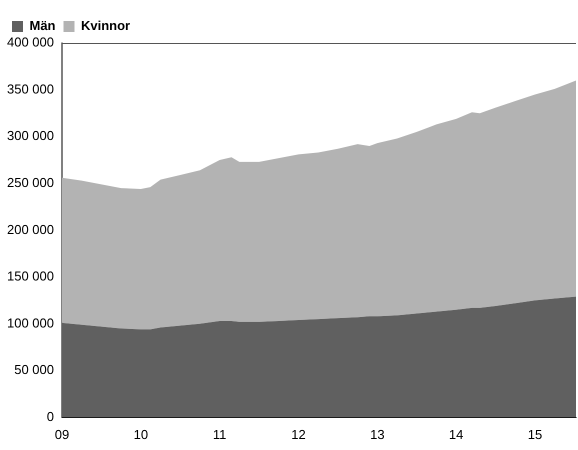 The width and height of the screenshot is (578, 450). Describe the element at coordinates (377, 434) in the screenshot. I see `x-tick-label: 13` at that location.